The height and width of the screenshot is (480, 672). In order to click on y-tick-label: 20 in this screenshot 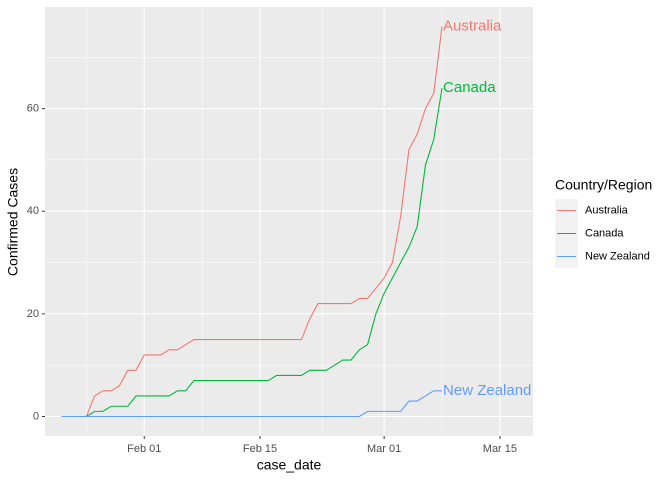, I will do `click(33, 314)`.